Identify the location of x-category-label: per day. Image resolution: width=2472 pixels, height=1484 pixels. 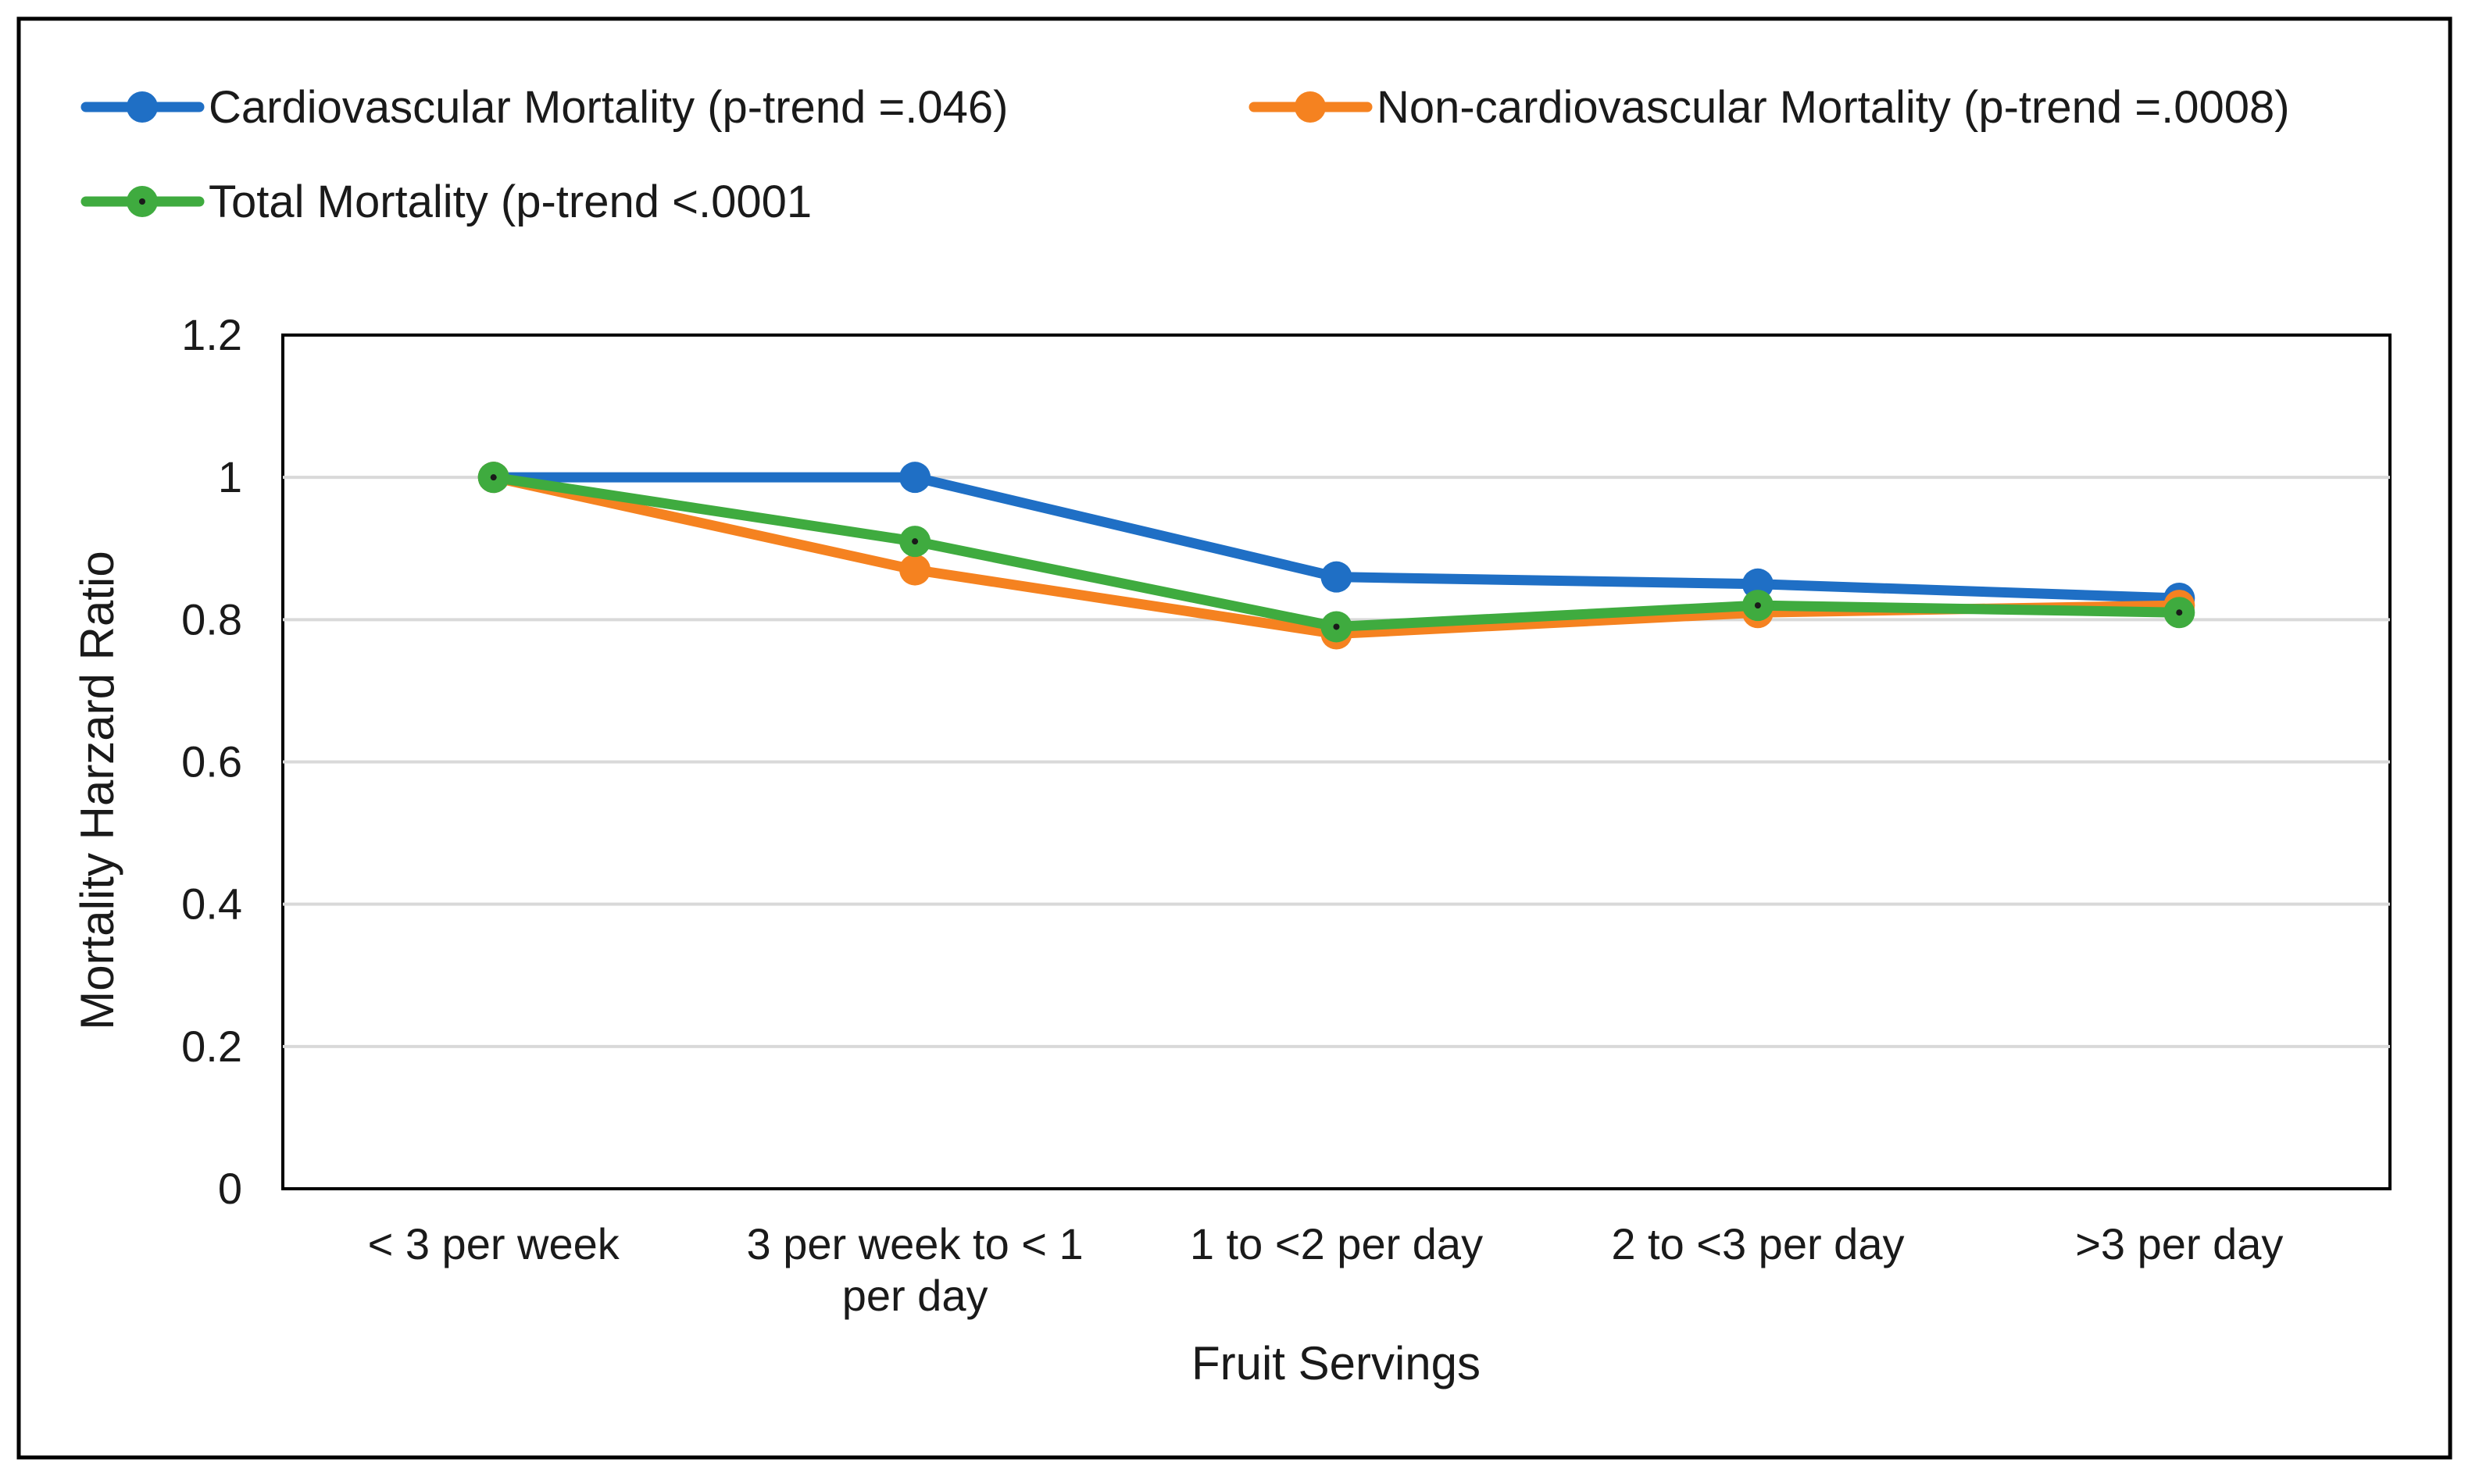
(915, 1295).